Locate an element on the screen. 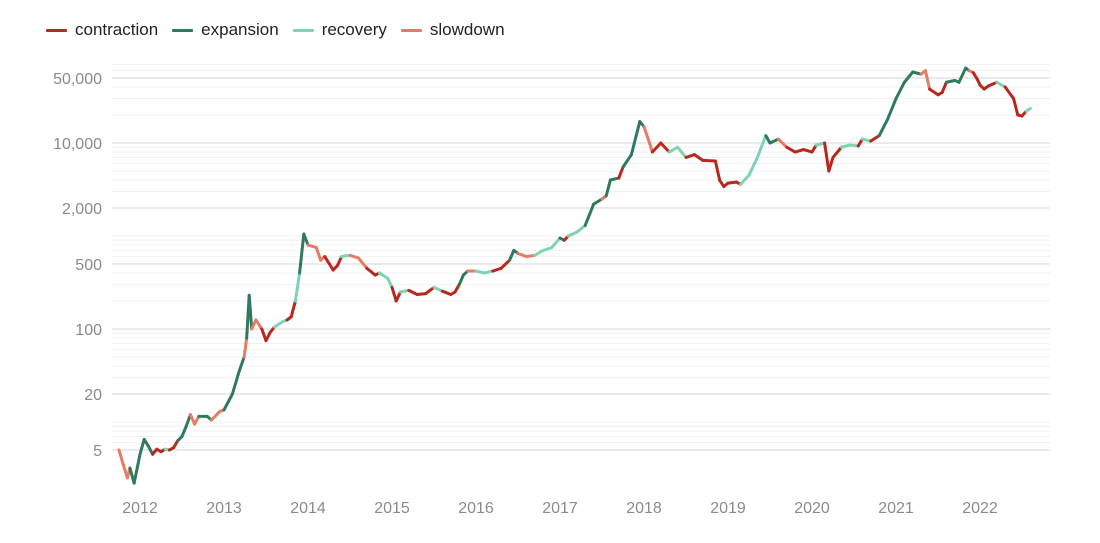 The height and width of the screenshot is (543, 1100). x-tick-label: 2022 is located at coordinates (980, 508).